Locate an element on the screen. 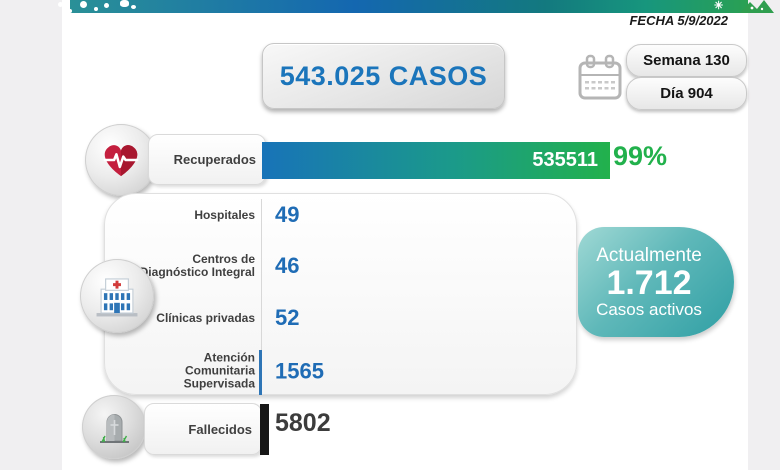 This screenshot has width=780, height=470. hospital-icon-circle is located at coordinates (117, 296).